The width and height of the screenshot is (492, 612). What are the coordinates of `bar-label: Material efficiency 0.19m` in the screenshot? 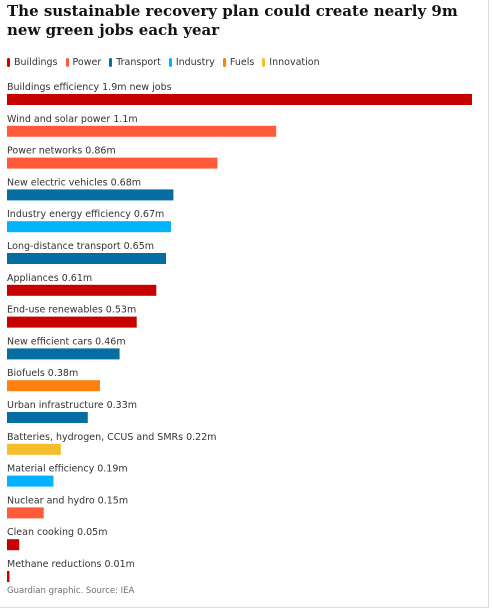 It's located at (67, 469).